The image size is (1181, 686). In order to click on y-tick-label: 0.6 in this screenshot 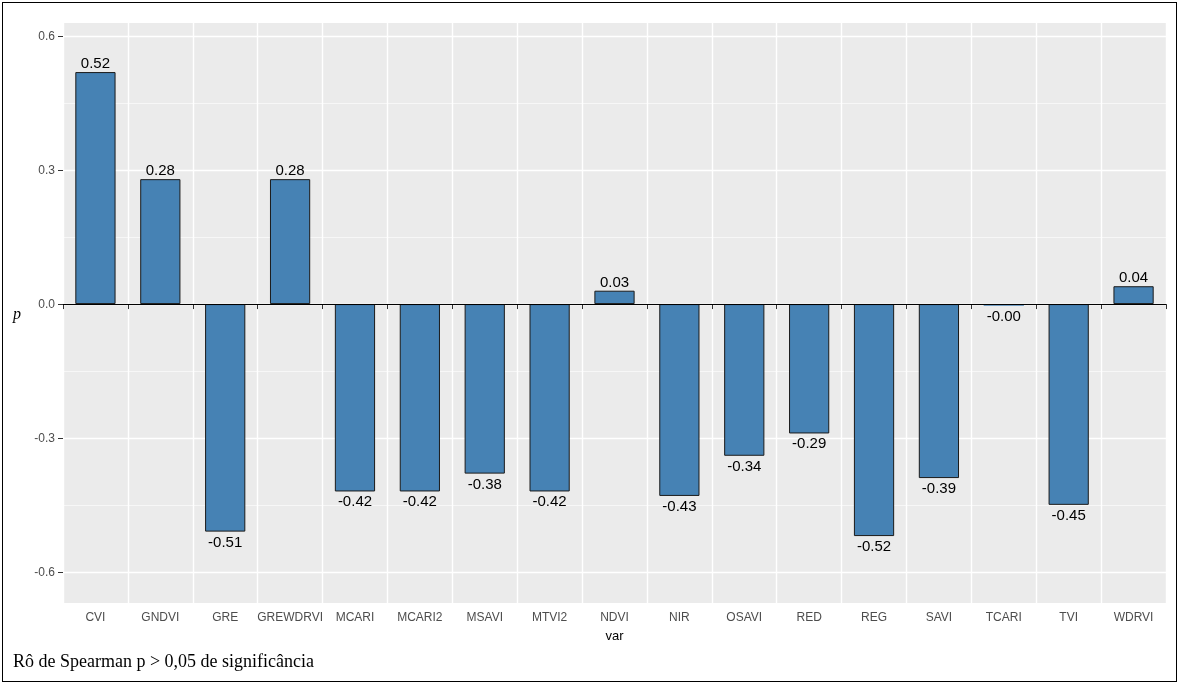, I will do `click(47, 36)`.